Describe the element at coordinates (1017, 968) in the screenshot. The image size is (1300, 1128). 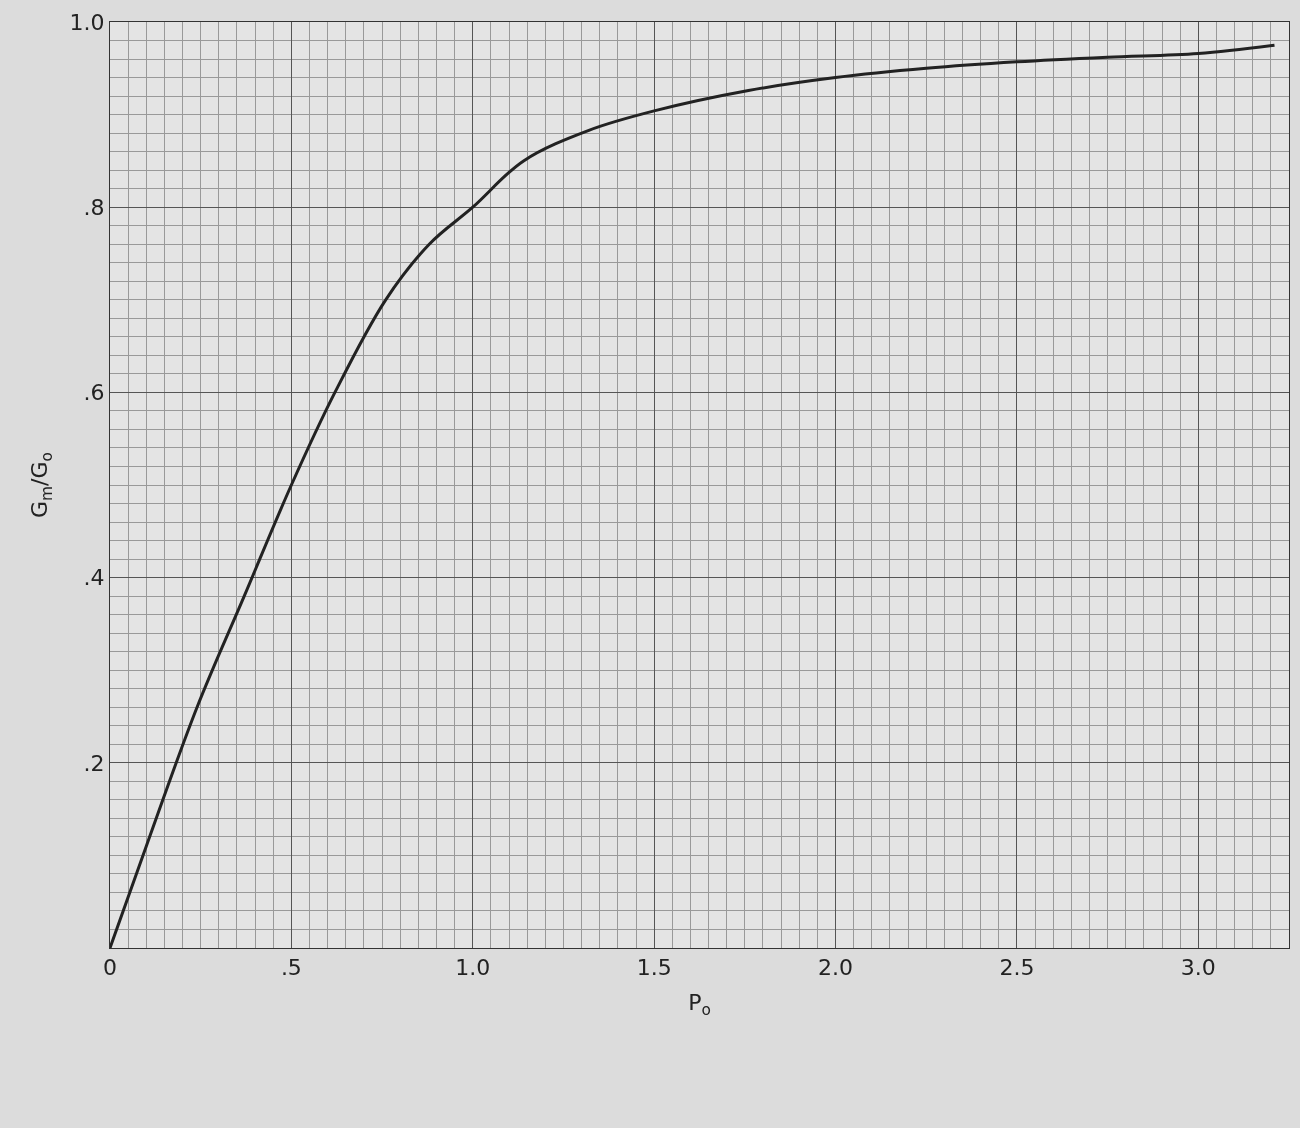
I see `x-tick-label: 2.5` at that location.